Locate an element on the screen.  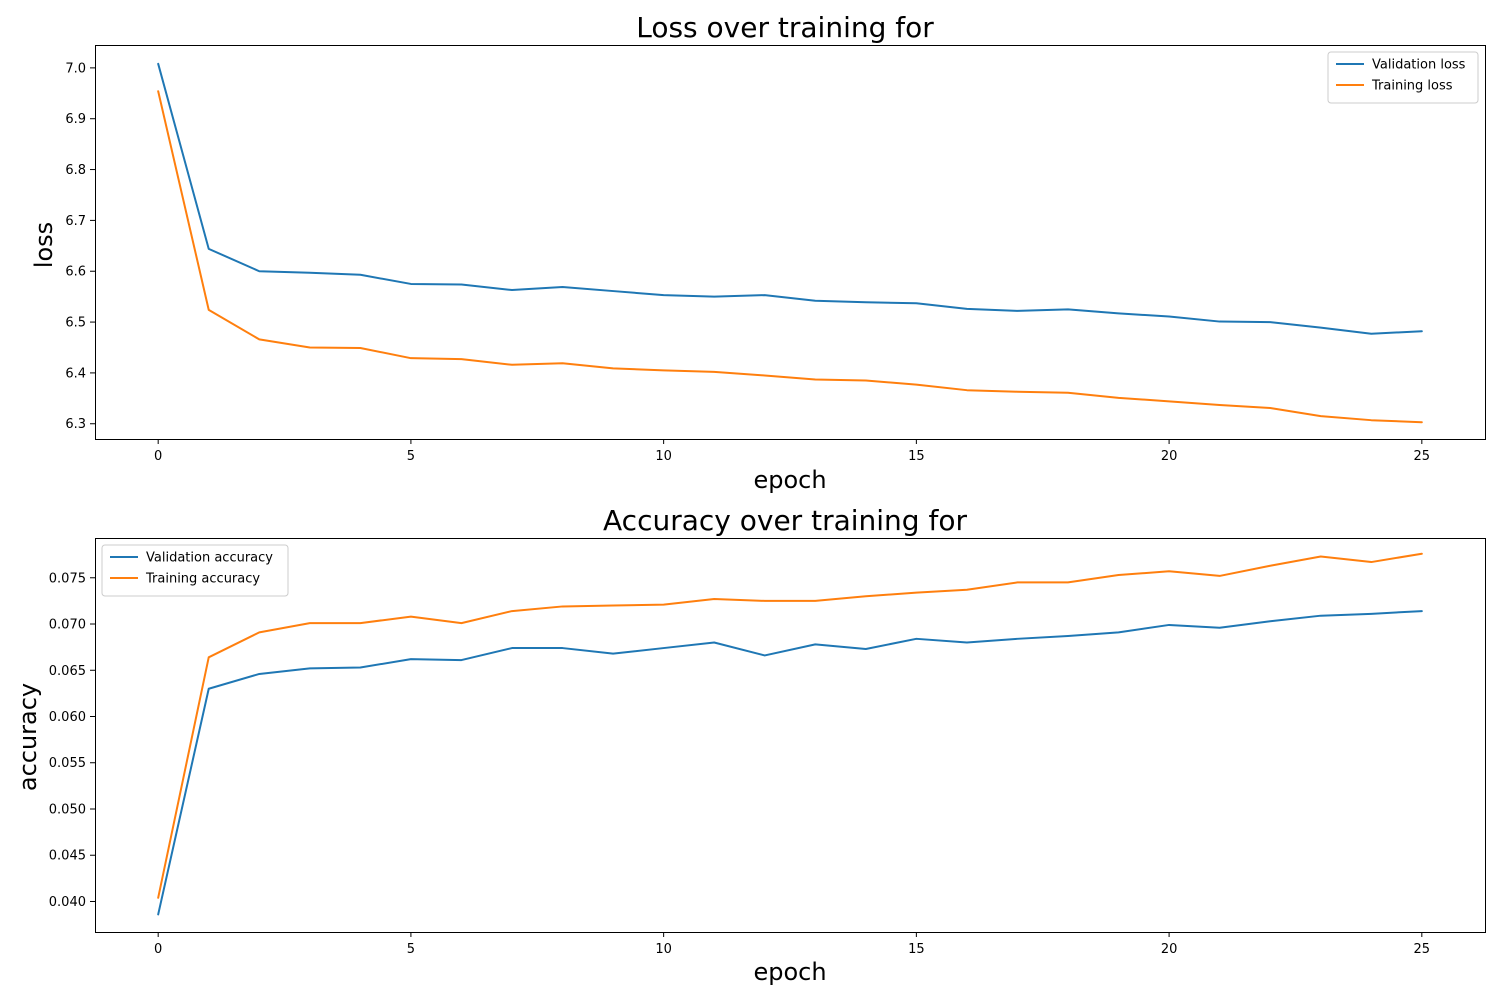
loss-chart-y-tick-label: 6.5 is located at coordinates (75, 323).